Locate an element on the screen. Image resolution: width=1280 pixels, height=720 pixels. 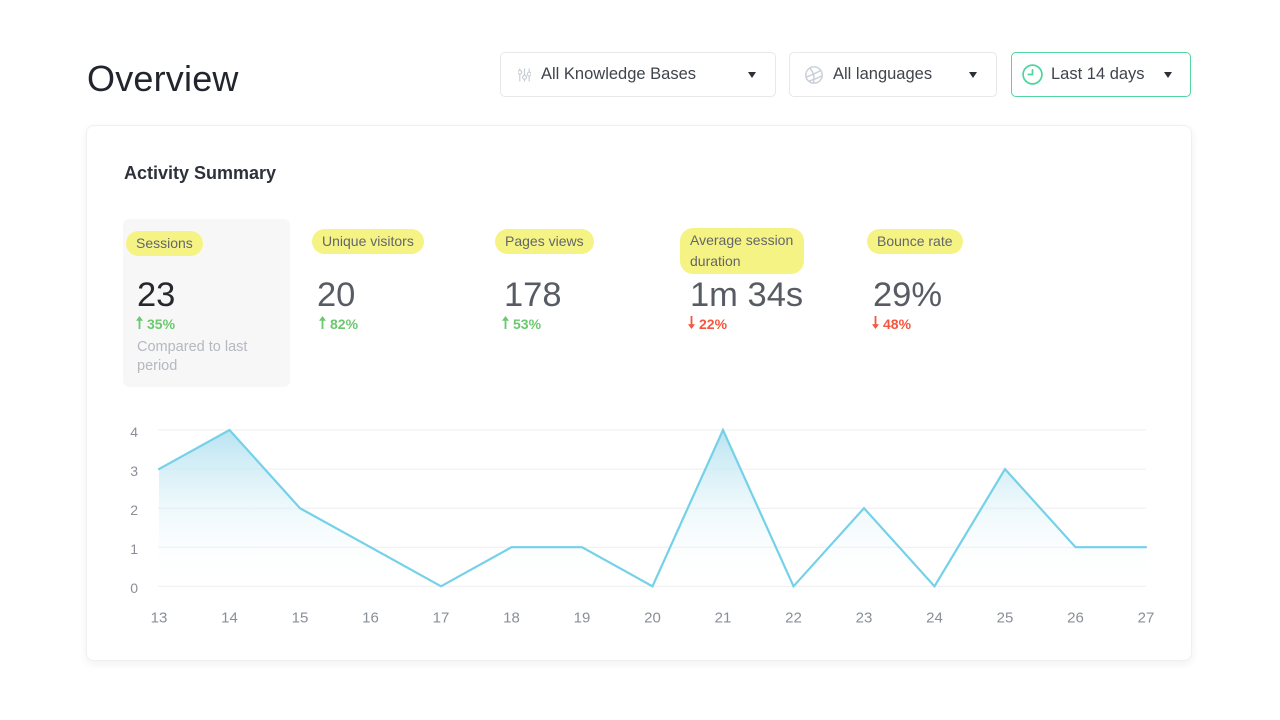
svg-text: 21 is located at coordinates (723, 618).